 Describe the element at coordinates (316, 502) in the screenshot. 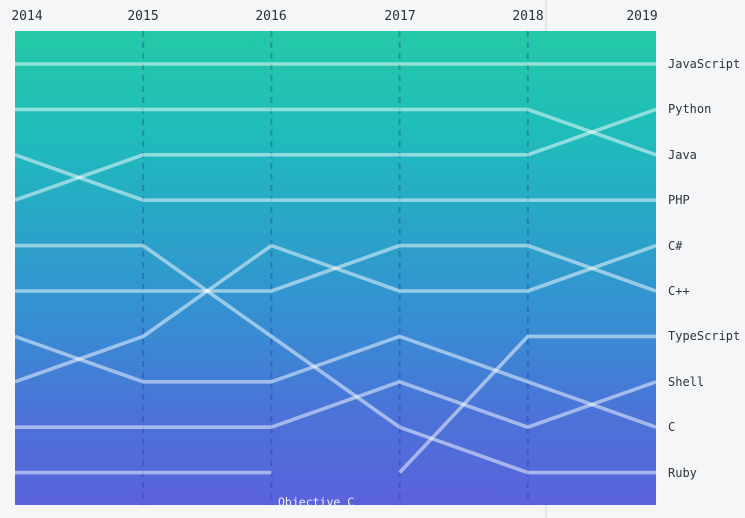

I see `objective-c-dropout-label: Objective C` at that location.